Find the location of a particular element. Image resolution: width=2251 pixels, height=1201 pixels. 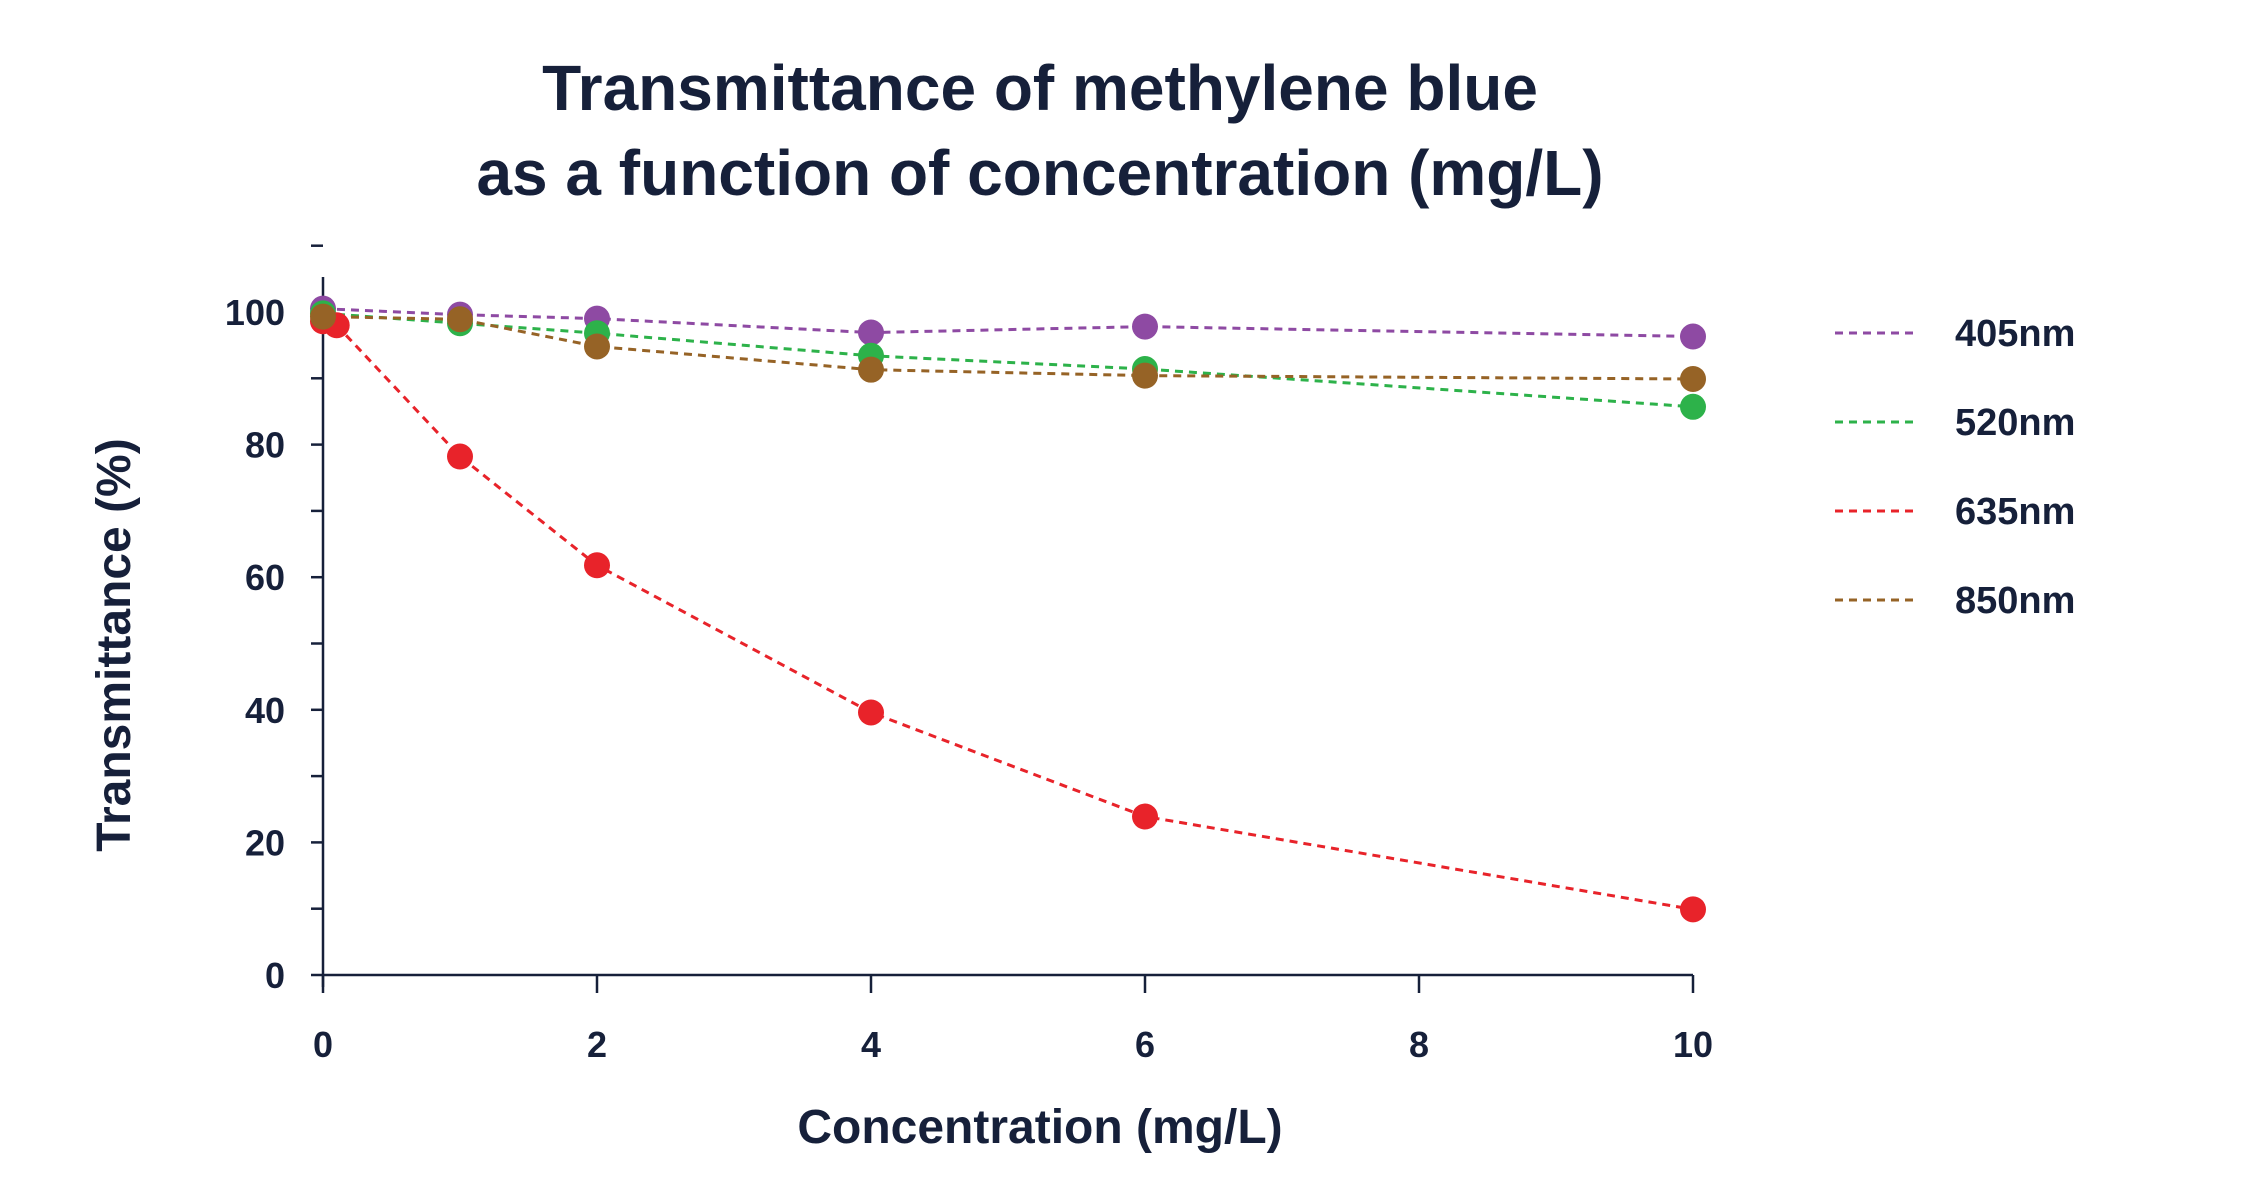

legend-label-405nm: 405nm is located at coordinates (2015, 334).